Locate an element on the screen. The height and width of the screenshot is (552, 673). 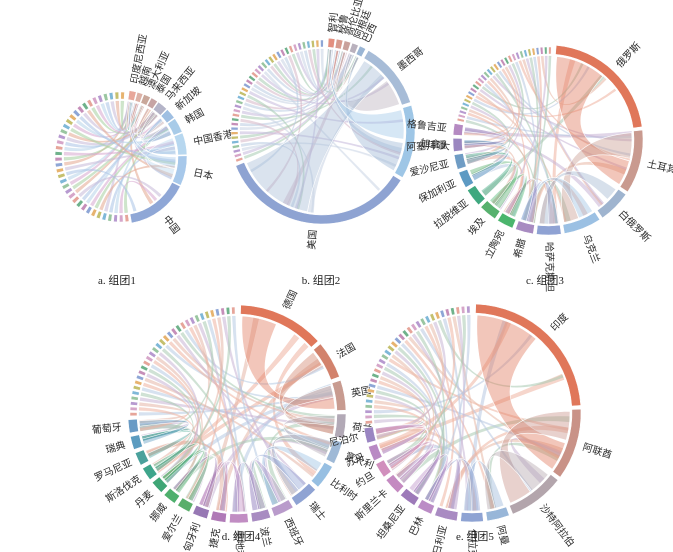
node-label: 德国 is located at coordinates (290, 300).